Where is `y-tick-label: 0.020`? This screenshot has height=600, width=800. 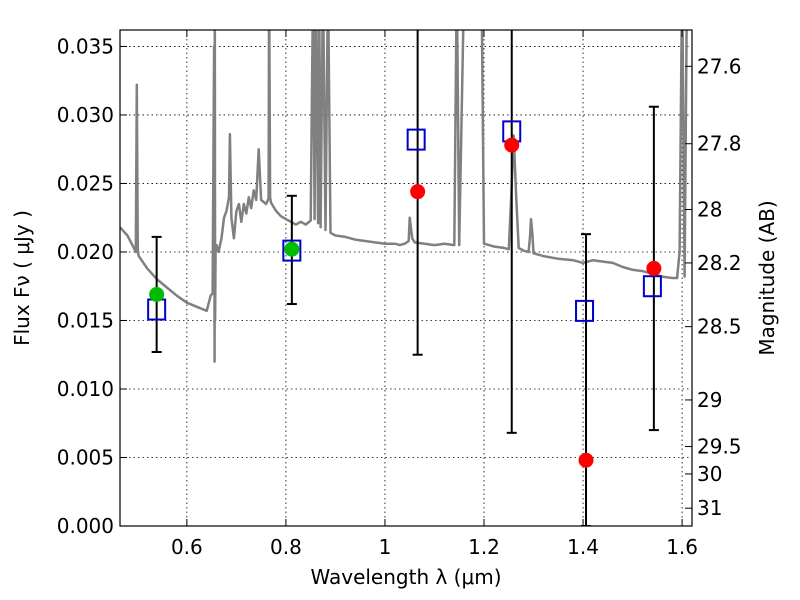
y-tick-label: 0.020 is located at coordinates (85, 252).